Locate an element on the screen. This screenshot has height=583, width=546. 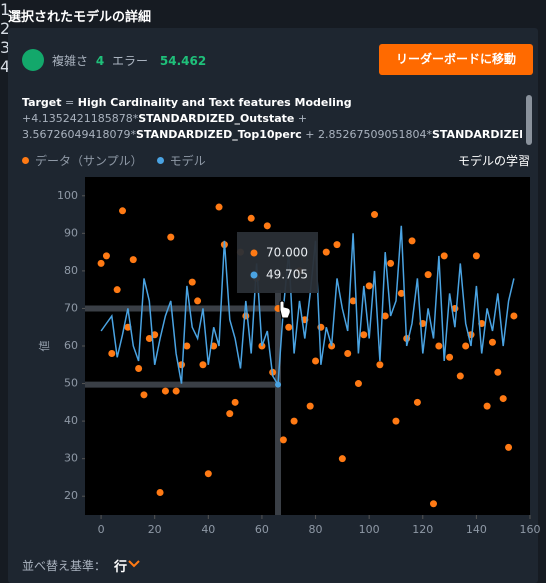
x-tick-label: 60 is located at coordinates (262, 529).